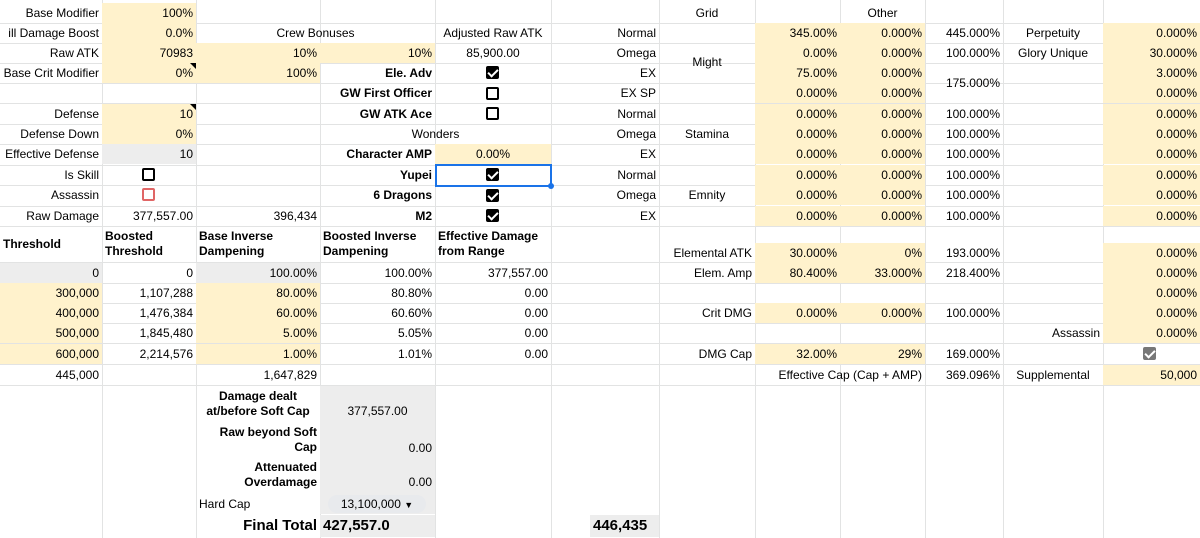  Describe the element at coordinates (797, 73) in the screenshot. I see `grid-value: 75.00%` at that location.